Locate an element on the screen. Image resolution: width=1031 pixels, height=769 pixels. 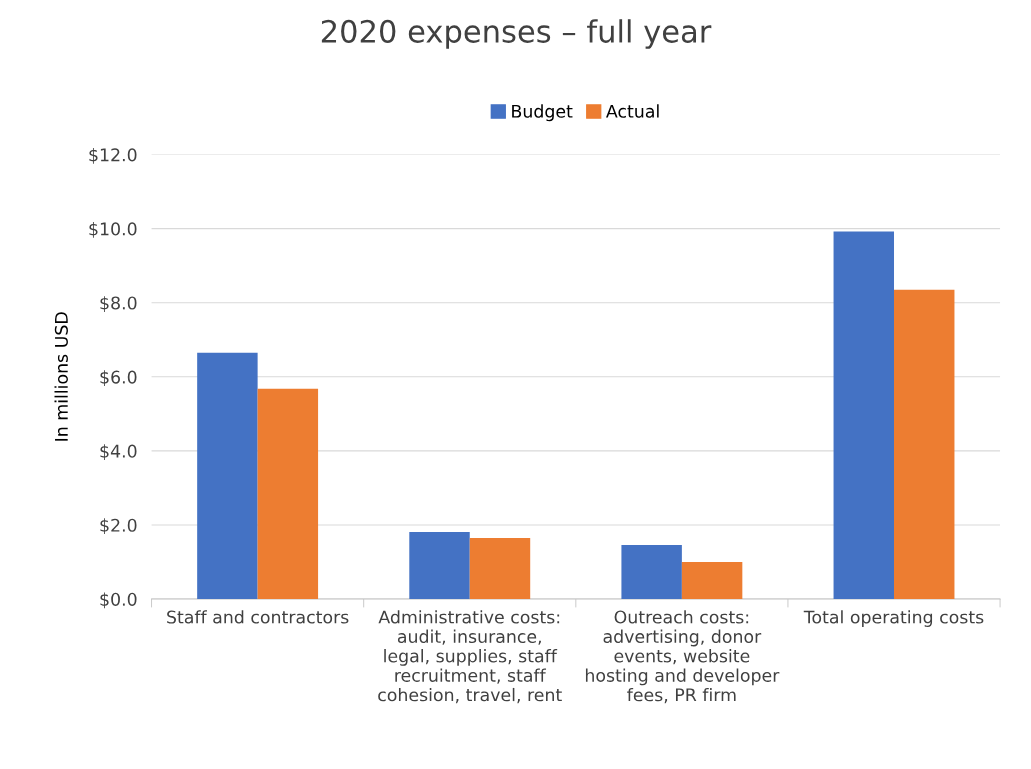
y-tick-label: $0.0 is located at coordinates (118, 600).